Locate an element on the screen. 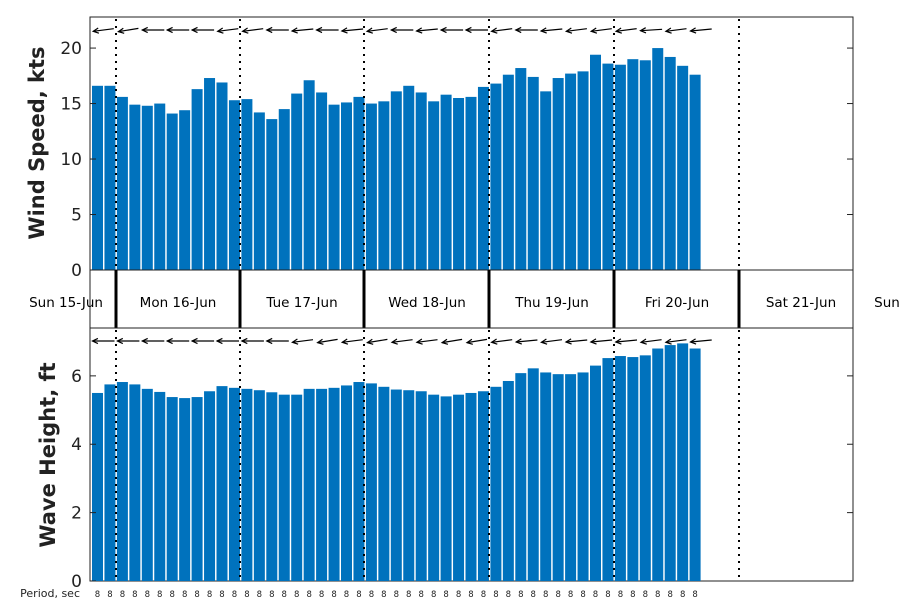 Image resolution: width=900 pixels, height=600 pixels. period-value-46: 8 is located at coordinates (669, 595).